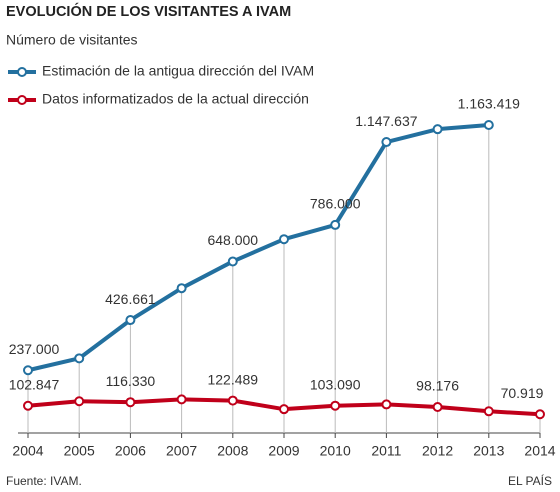  I want to click on x-tick-label: 2006, so click(130, 451).